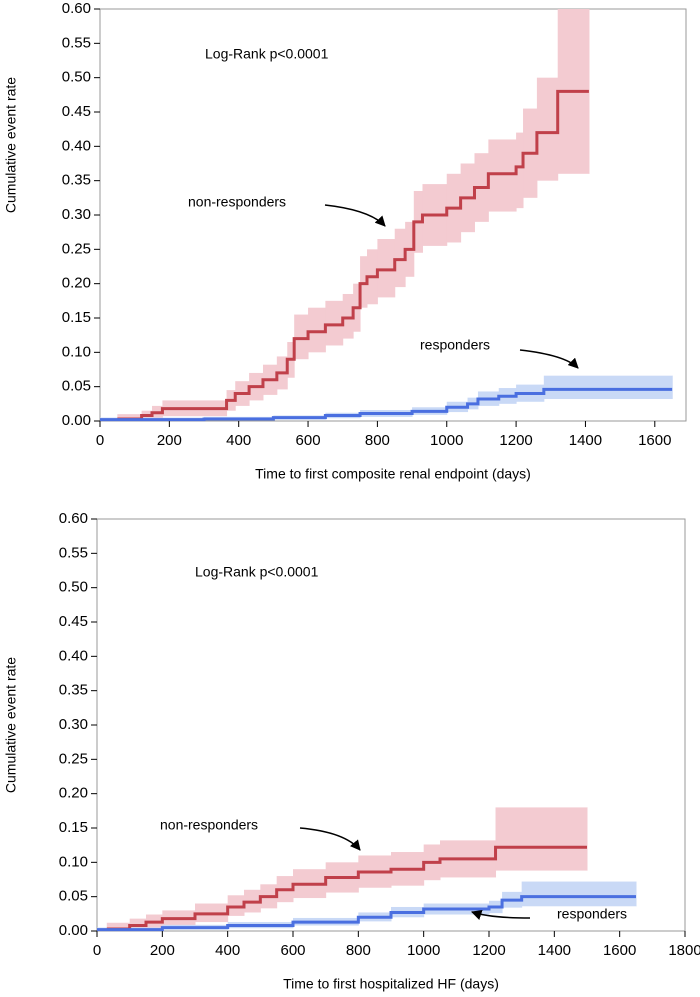  Describe the element at coordinates (391, 984) in the screenshot. I see `x-axis-label: Time to first hospitalized HF (days)` at that location.